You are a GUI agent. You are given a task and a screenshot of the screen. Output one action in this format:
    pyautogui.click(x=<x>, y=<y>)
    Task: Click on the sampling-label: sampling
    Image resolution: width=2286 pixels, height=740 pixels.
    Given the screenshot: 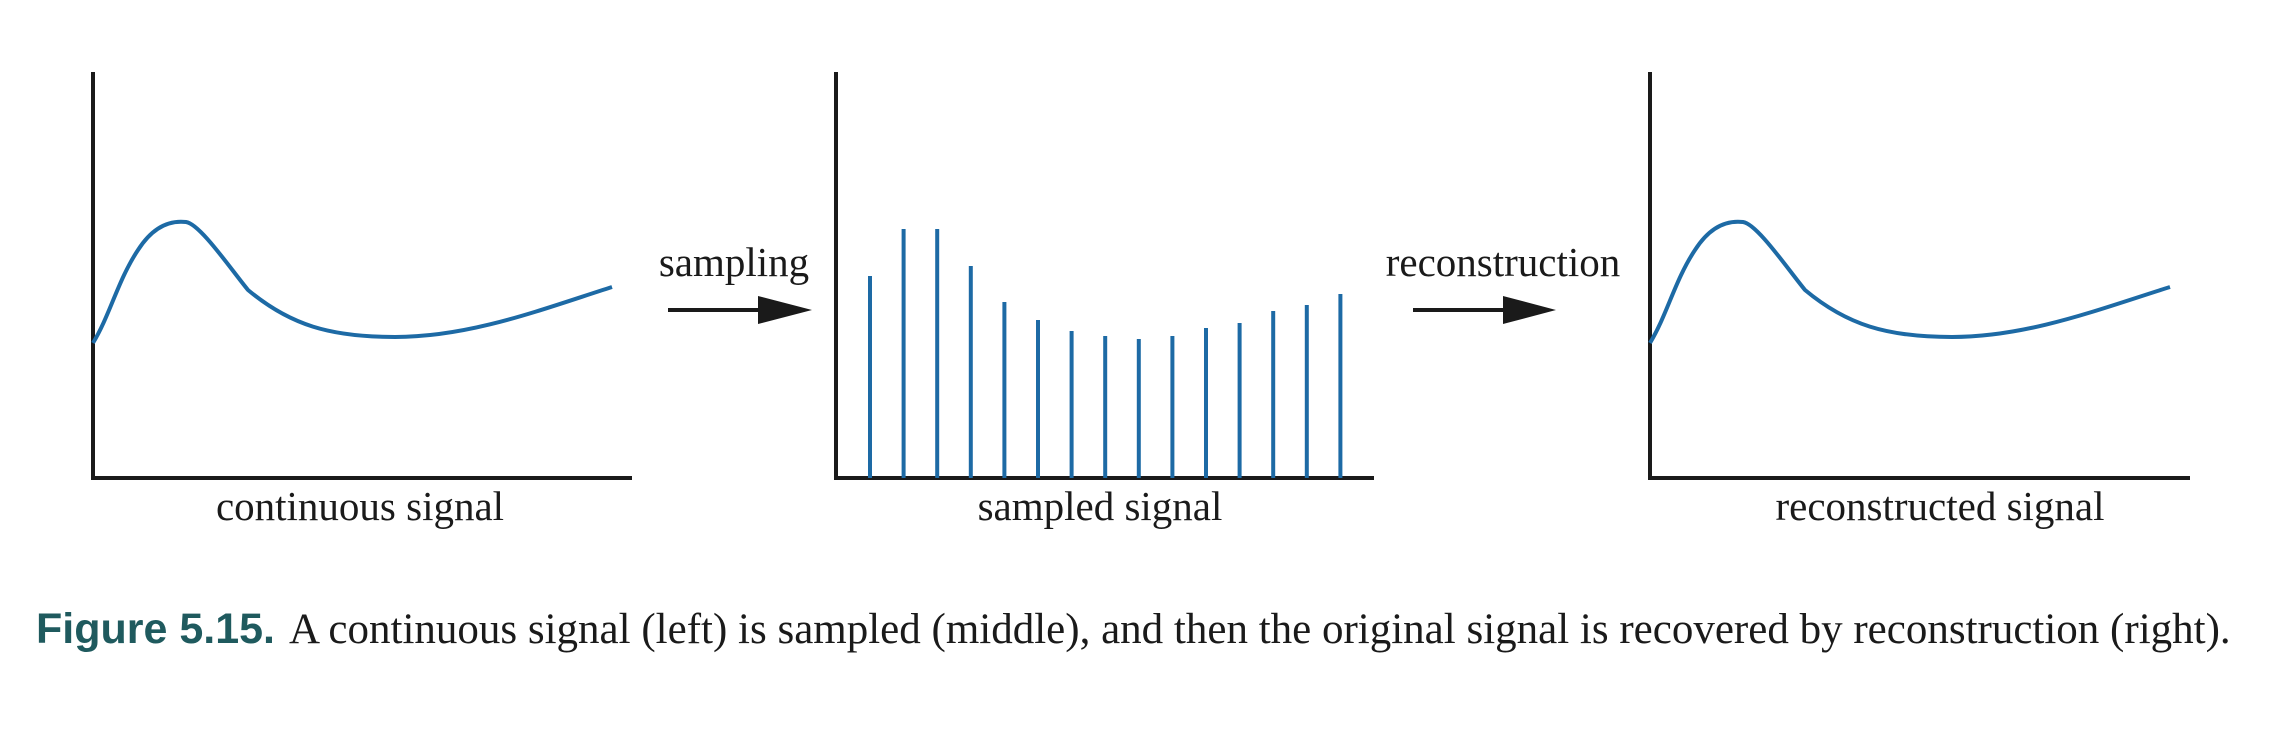 What is the action you would take?
    pyautogui.click(x=734, y=262)
    